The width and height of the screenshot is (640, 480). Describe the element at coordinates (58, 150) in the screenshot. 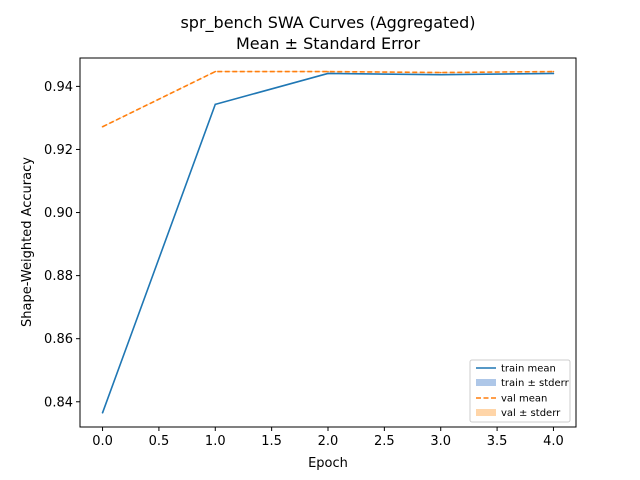

I see `y-tick-label: 0.92` at that location.